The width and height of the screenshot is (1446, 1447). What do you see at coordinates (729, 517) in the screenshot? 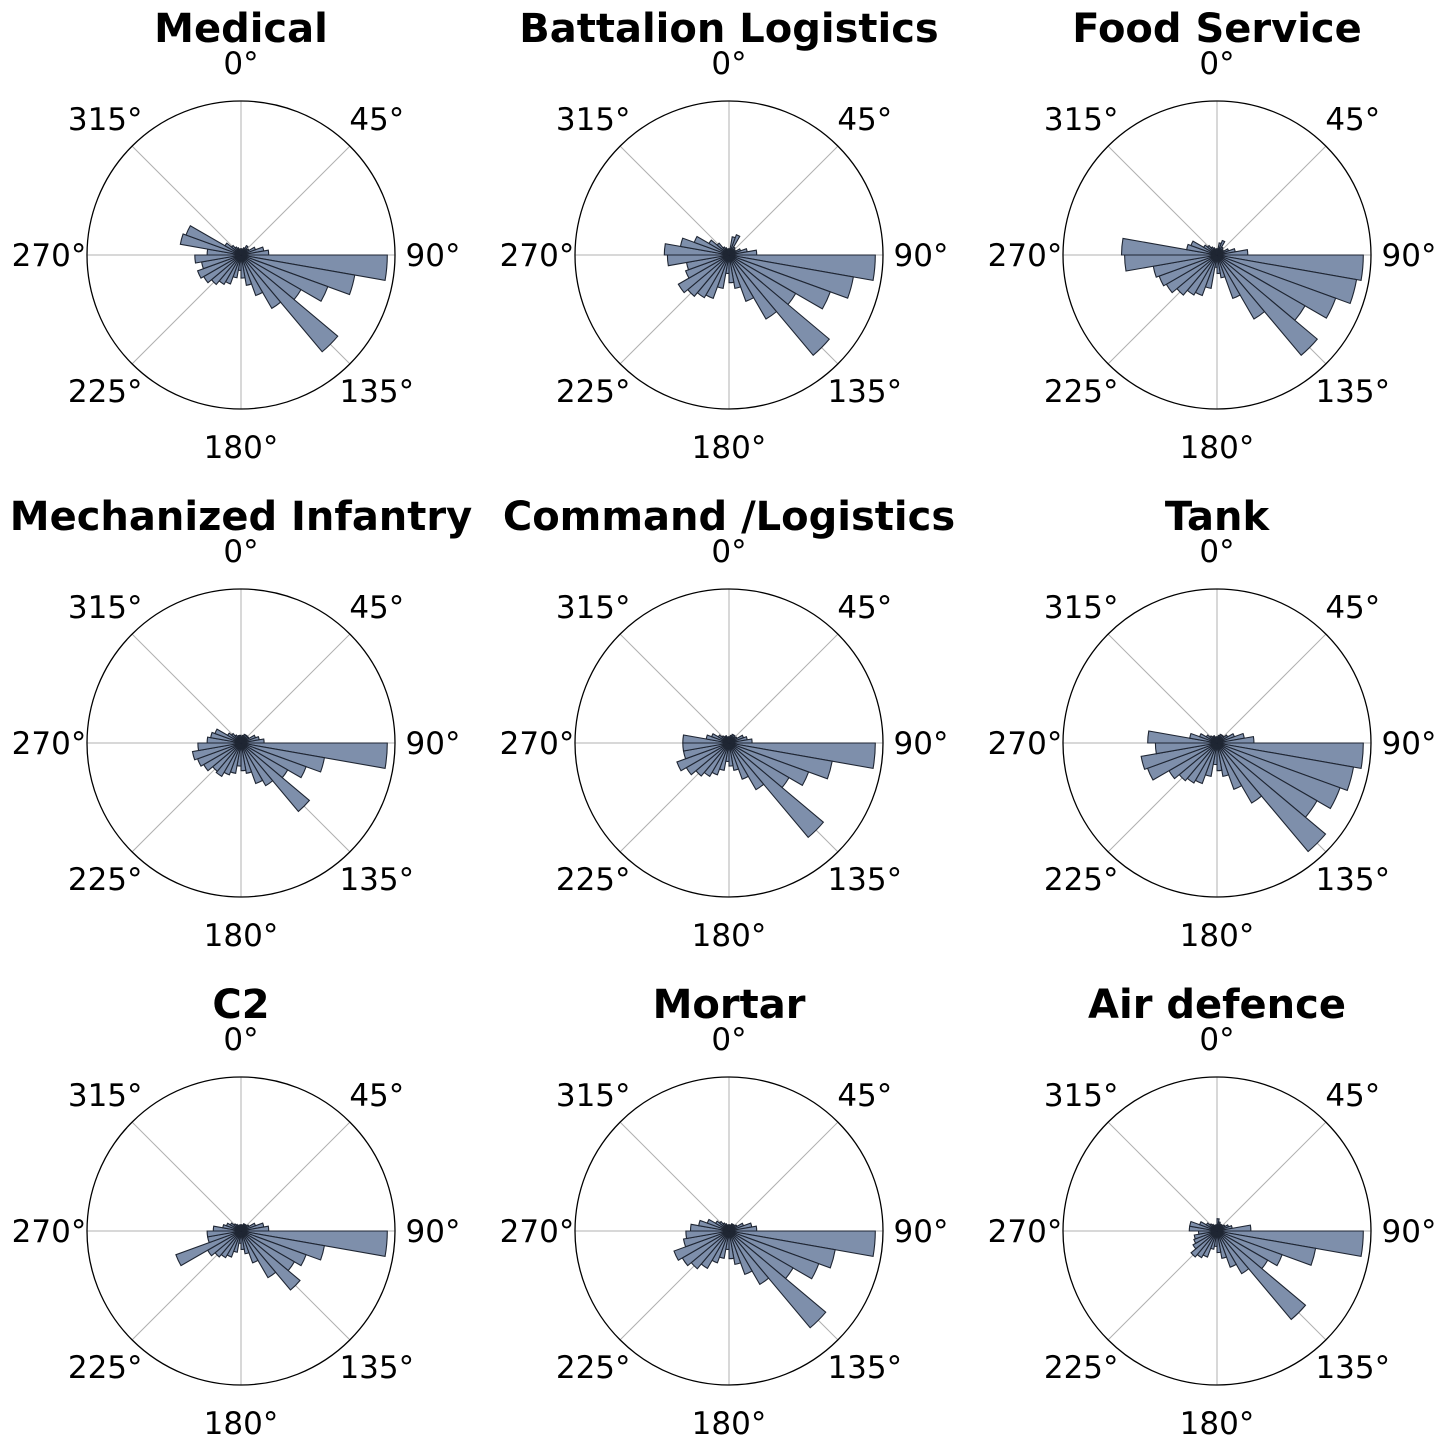
I see `panel-title: Command /Logistics` at bounding box center [729, 517].